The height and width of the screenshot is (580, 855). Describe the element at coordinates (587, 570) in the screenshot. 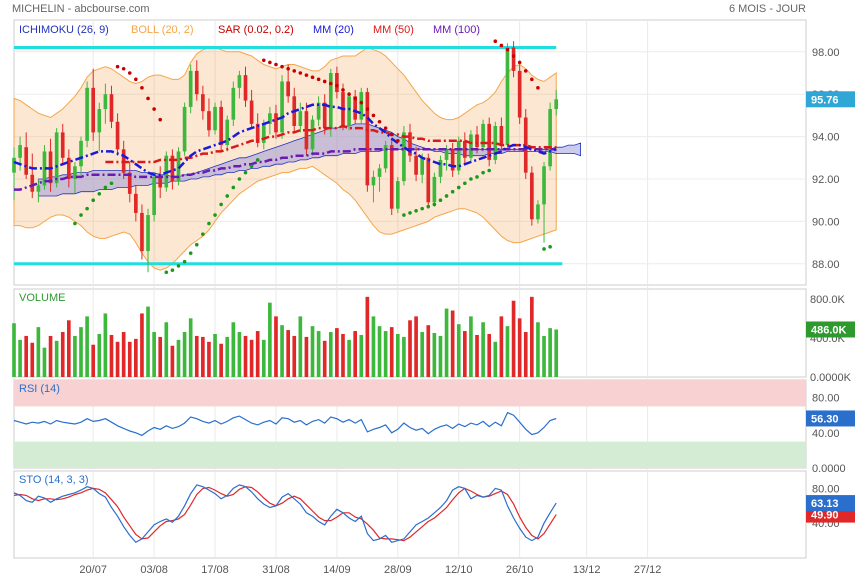

I see `x-tick-label: 13/12` at that location.